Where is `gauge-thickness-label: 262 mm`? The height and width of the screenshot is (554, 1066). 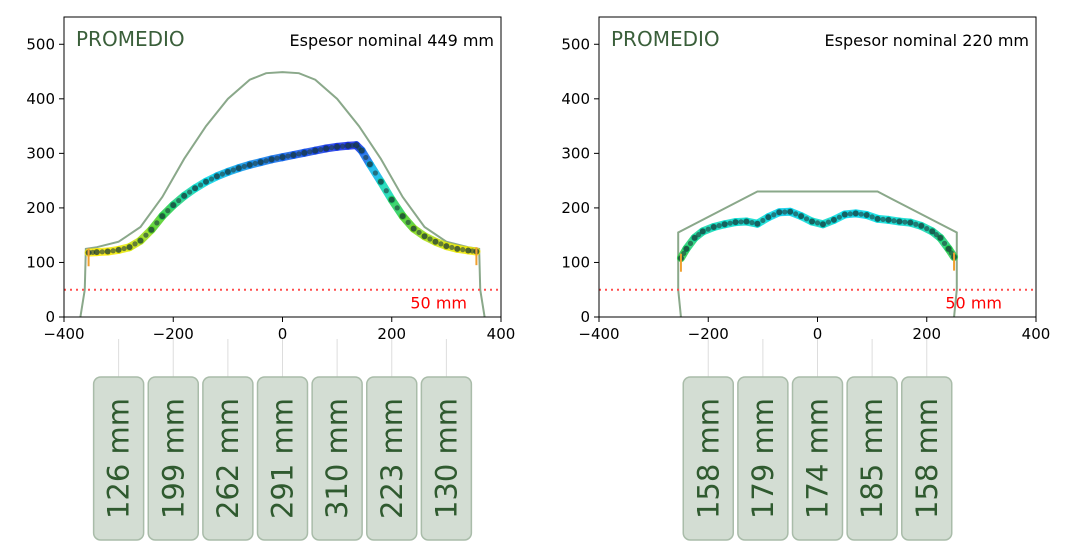 gauge-thickness-label: 262 mm is located at coordinates (228, 458).